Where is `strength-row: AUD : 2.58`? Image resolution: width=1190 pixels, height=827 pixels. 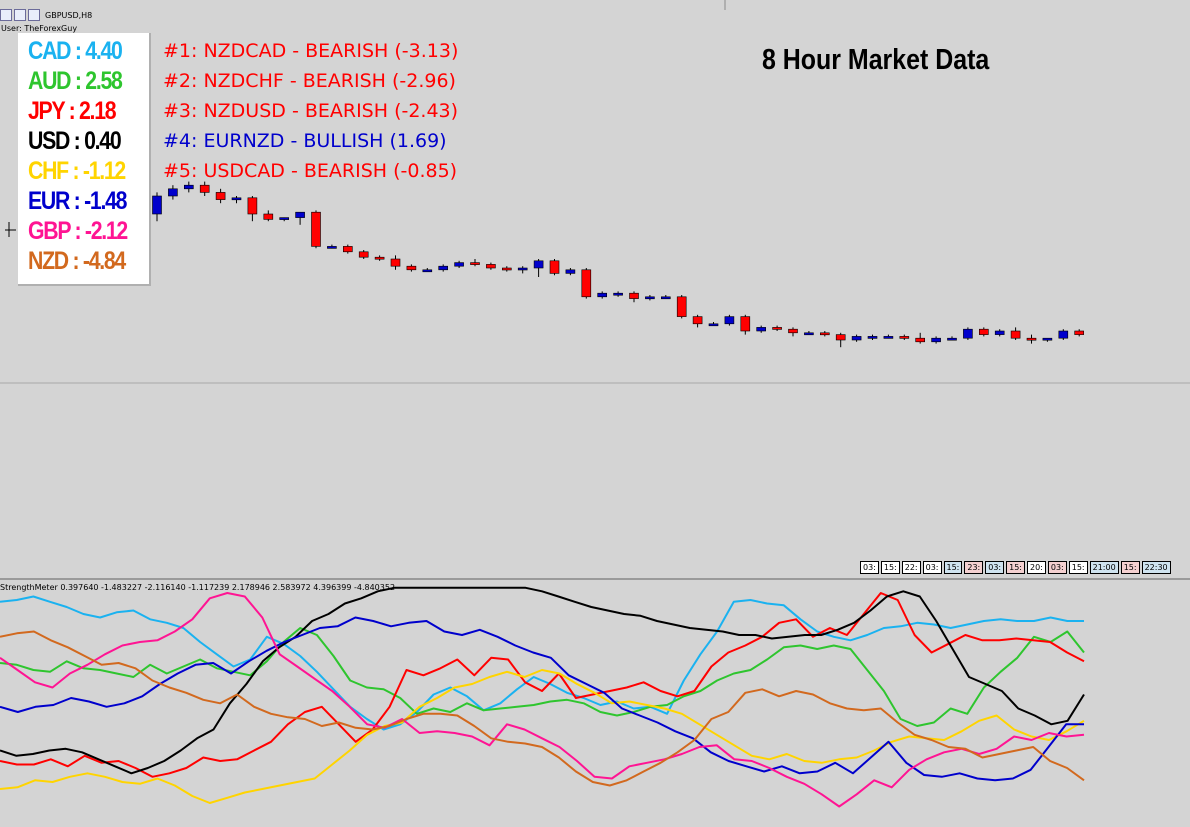
strength-row: AUD : 2.58 is located at coordinates (75, 81).